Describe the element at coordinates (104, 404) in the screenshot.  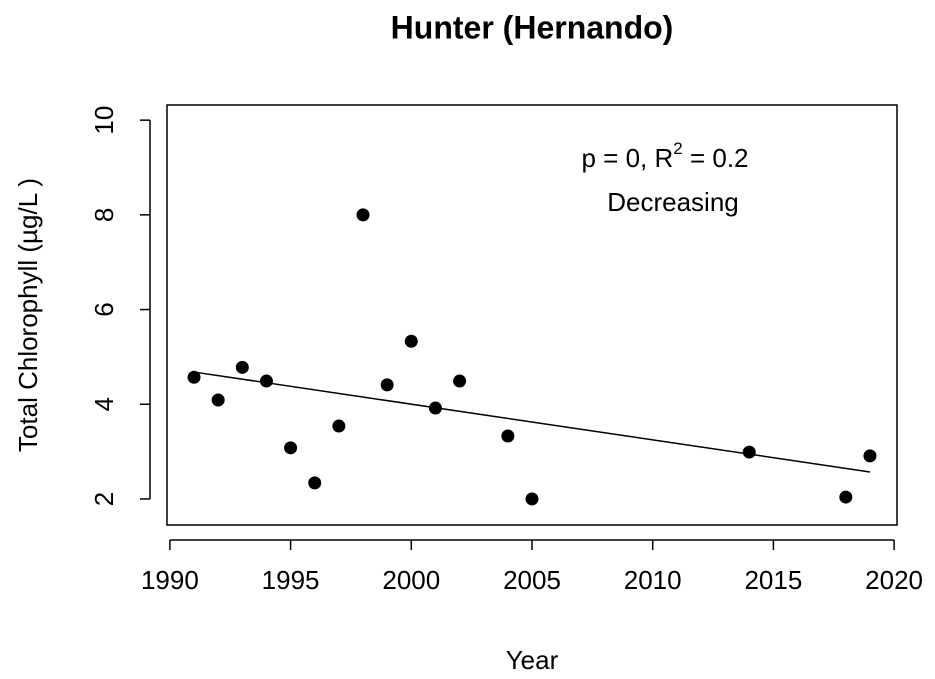
I see `y-tick-label: 4` at that location.